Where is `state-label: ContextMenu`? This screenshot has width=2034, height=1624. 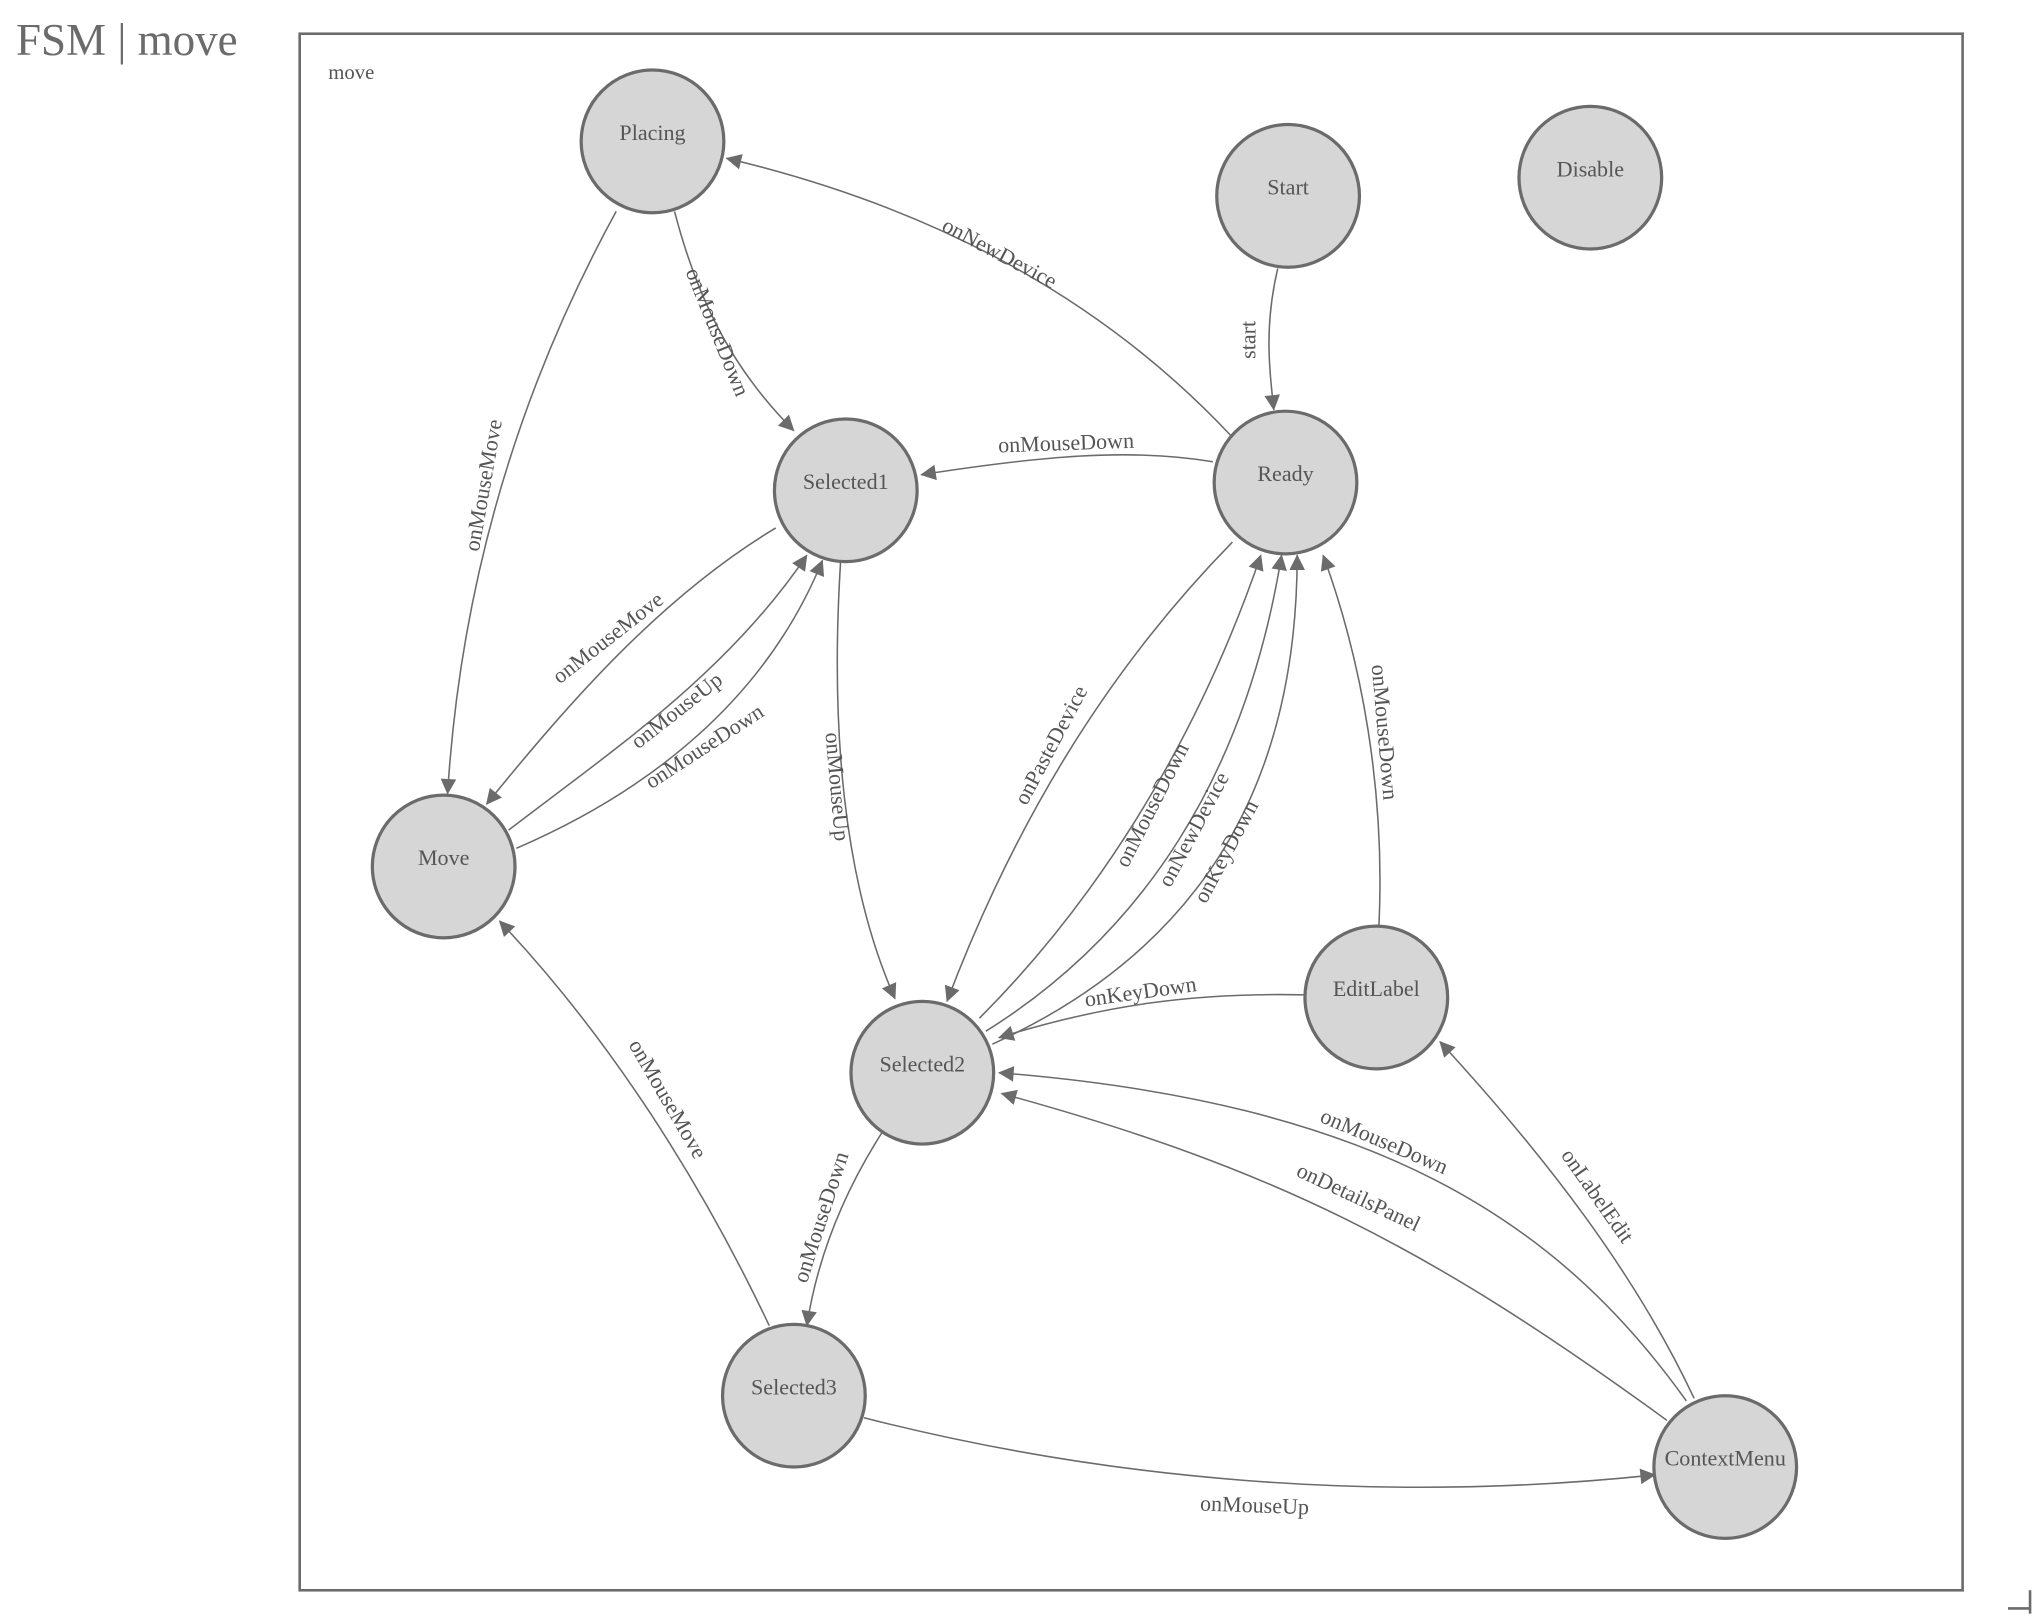 state-label: ContextMenu is located at coordinates (1725, 1458).